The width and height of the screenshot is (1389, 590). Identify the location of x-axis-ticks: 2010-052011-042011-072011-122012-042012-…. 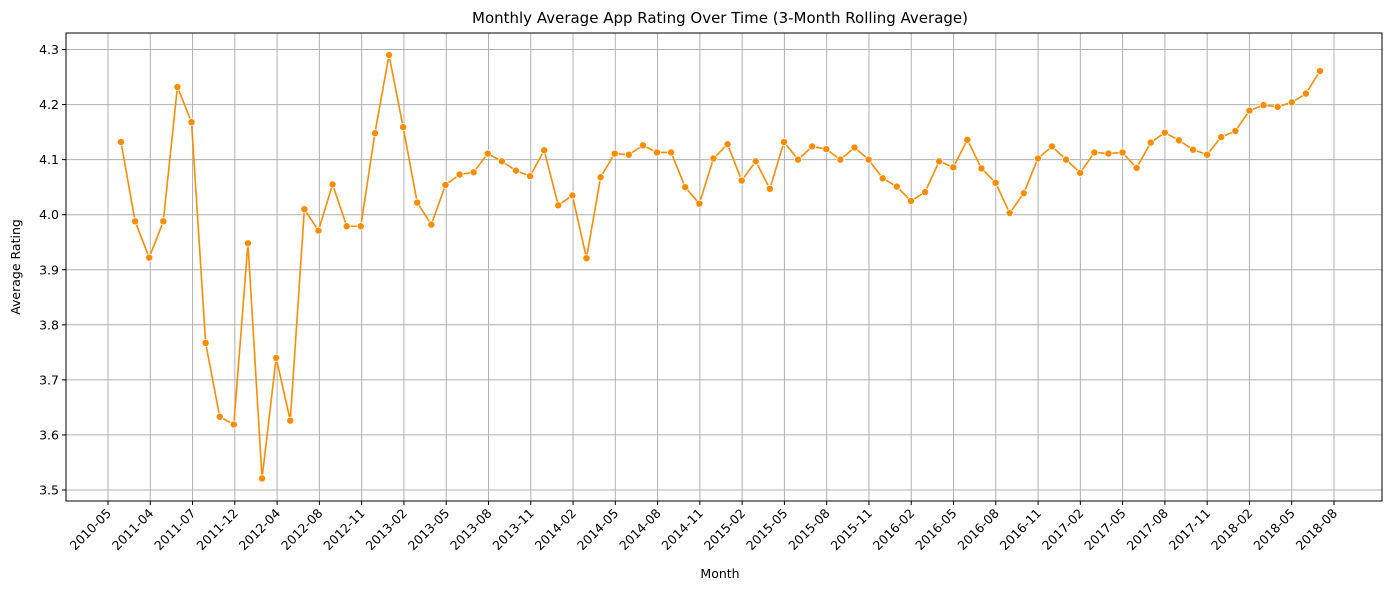
(703, 527).